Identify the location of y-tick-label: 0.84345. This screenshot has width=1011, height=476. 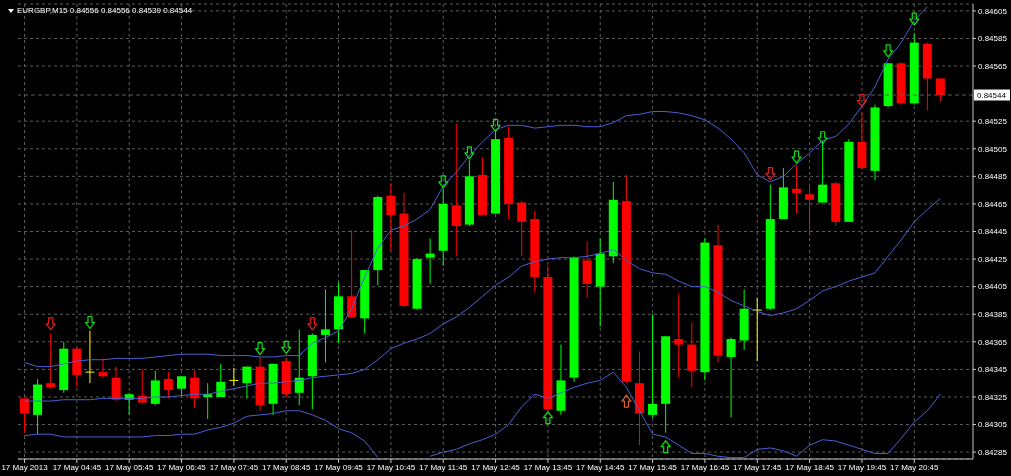
(993, 370).